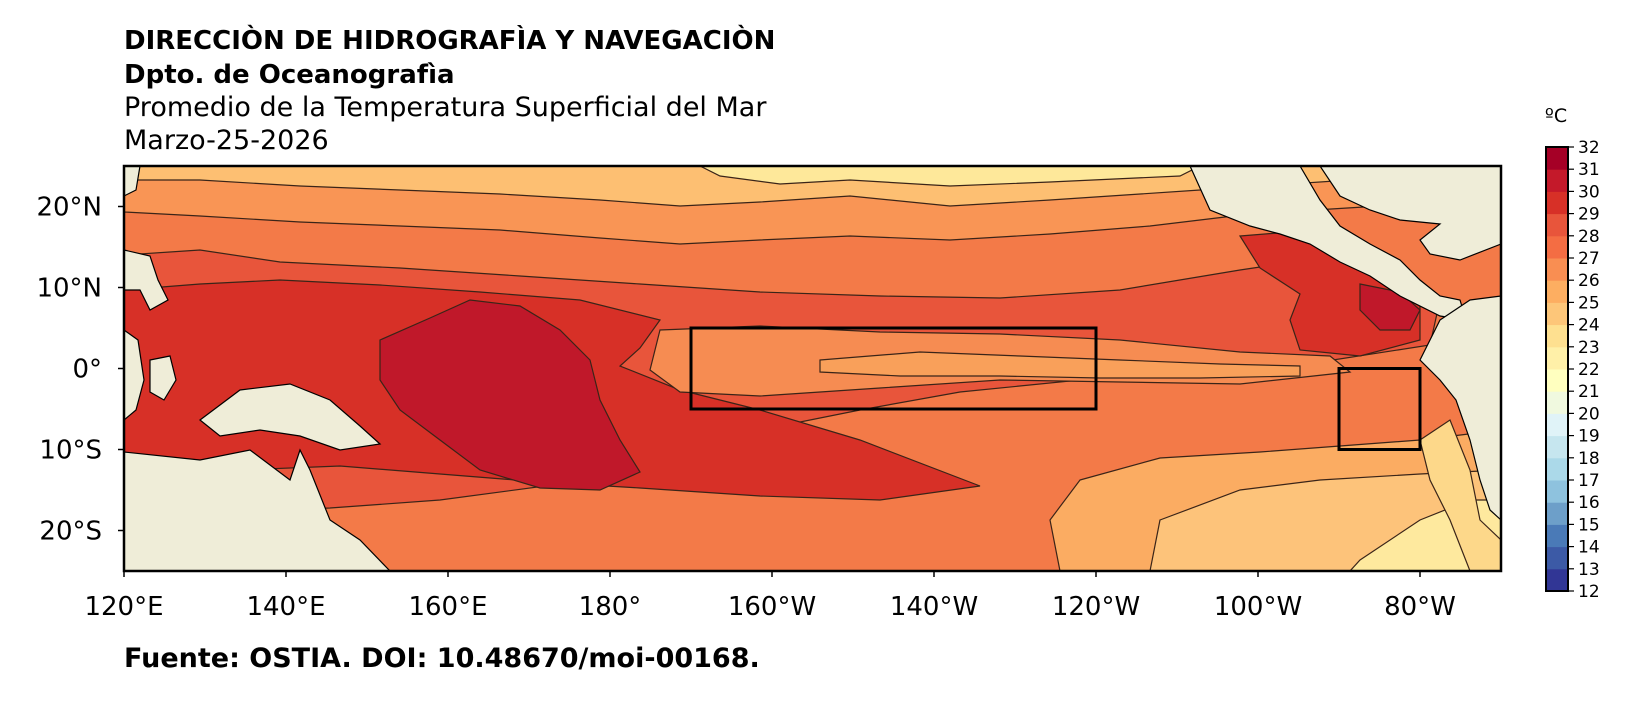  What do you see at coordinates (1589, 370) in the screenshot?
I see `colorbar-tick-label: 22` at bounding box center [1589, 370].